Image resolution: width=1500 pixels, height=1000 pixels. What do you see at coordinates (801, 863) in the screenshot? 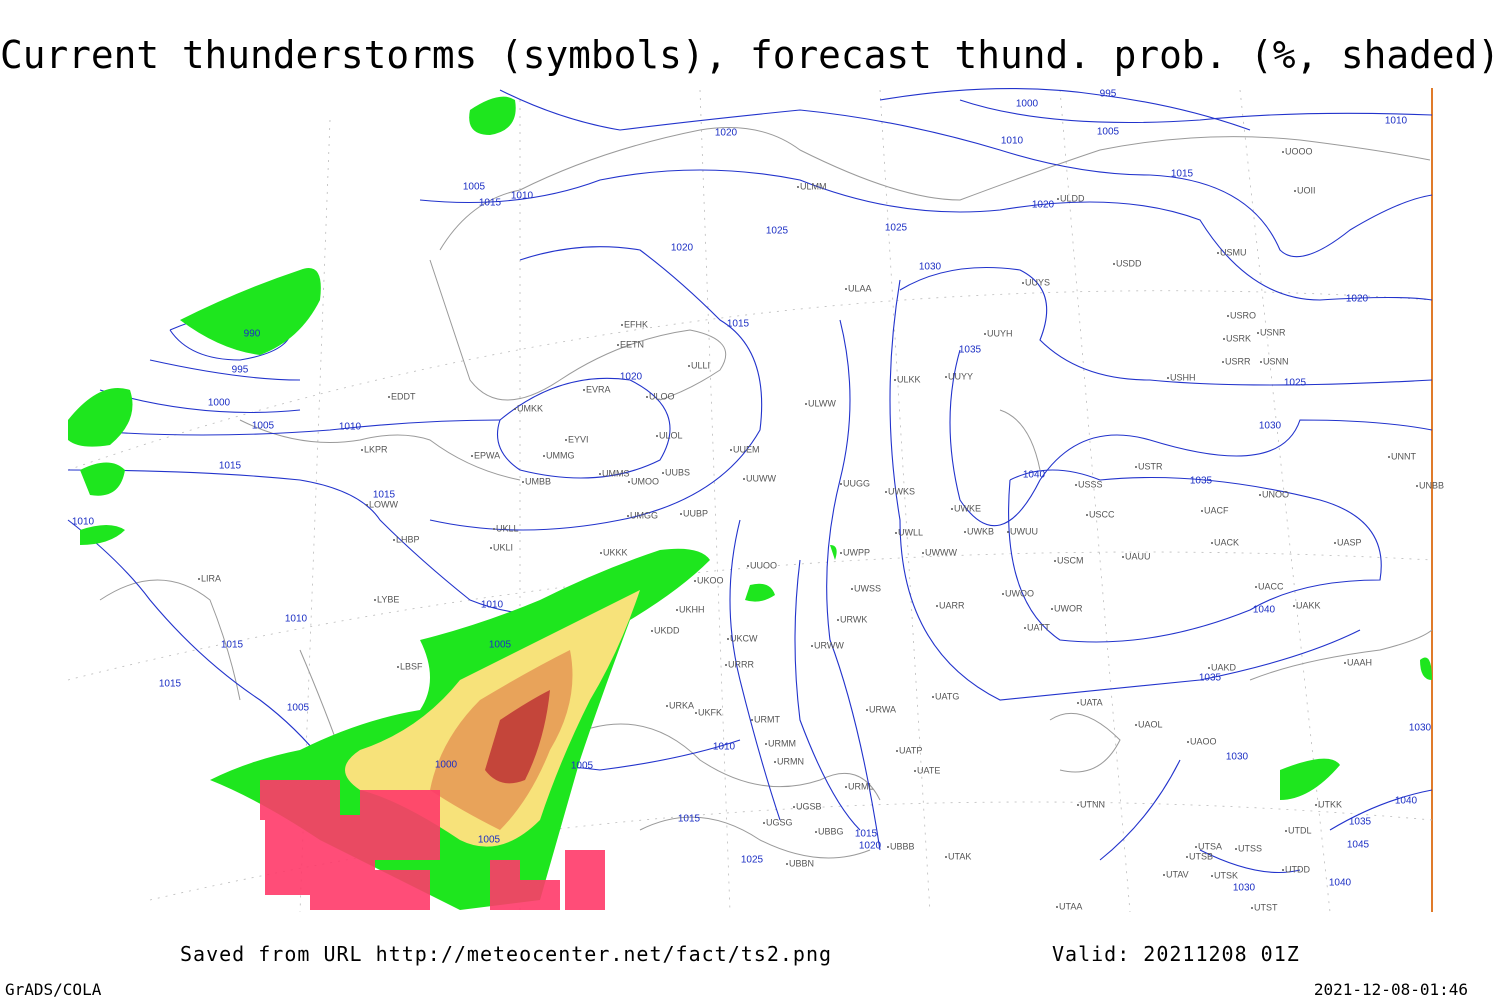
I see `station-label: UBBN` at bounding box center [801, 863].